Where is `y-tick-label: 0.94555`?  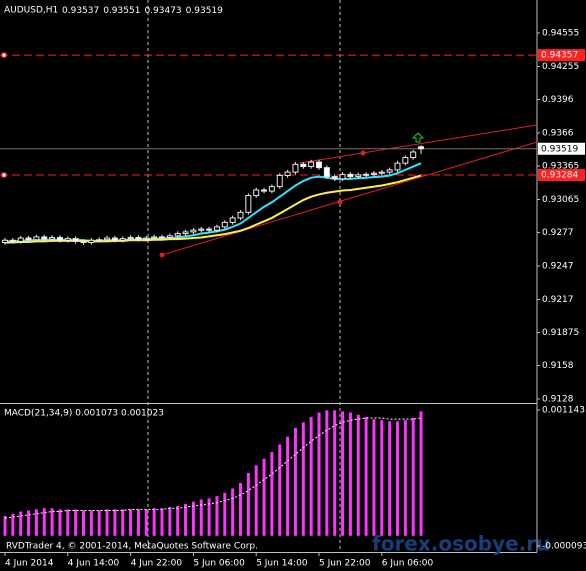
y-tick-label: 0.94555 is located at coordinates (560, 33).